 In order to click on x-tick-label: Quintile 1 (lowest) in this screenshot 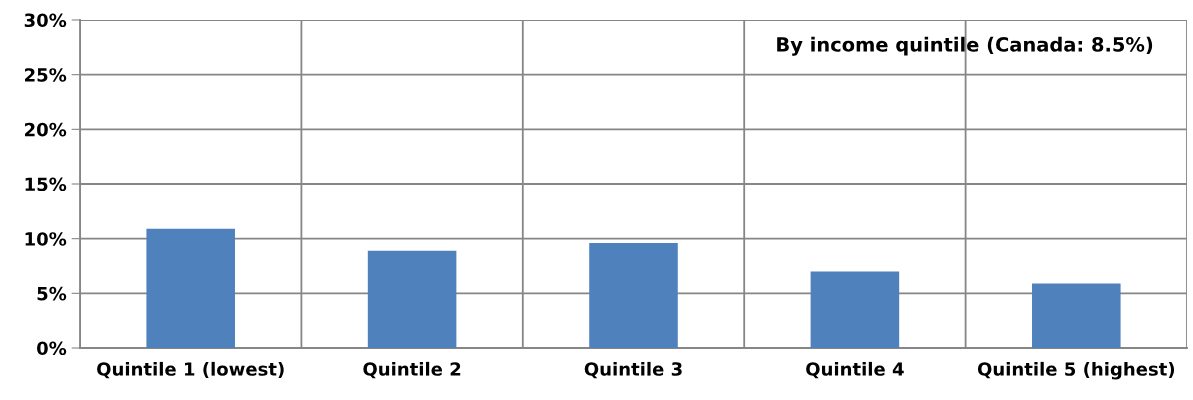, I will do `click(190, 370)`.